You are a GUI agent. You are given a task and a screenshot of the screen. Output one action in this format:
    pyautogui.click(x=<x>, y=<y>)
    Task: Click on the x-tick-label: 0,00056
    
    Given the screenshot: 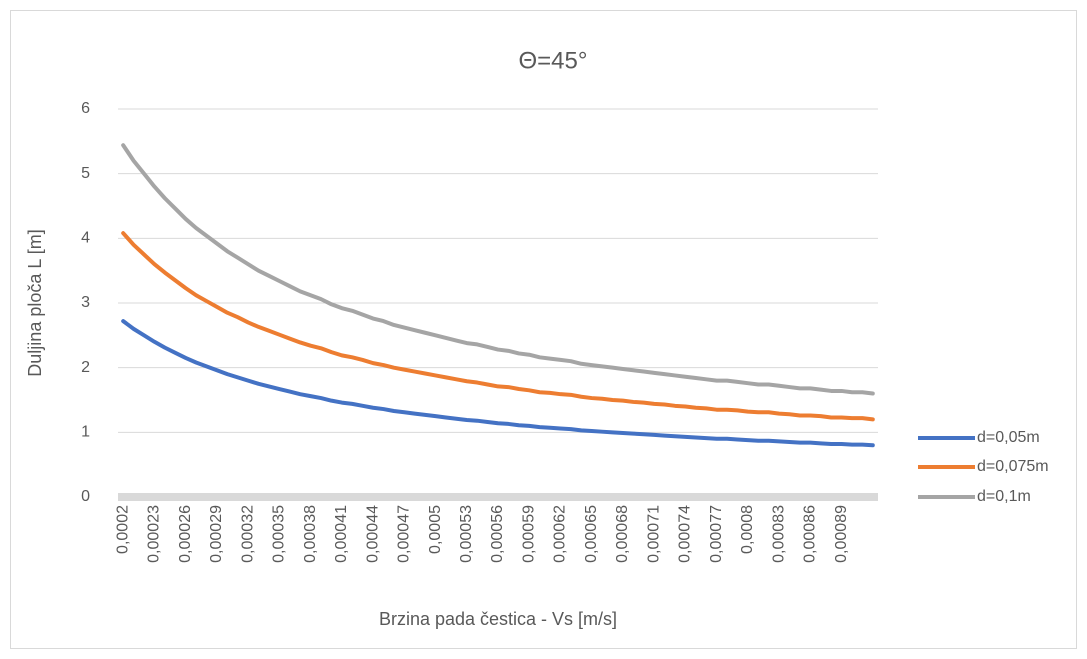 What is the action you would take?
    pyautogui.click(x=497, y=534)
    